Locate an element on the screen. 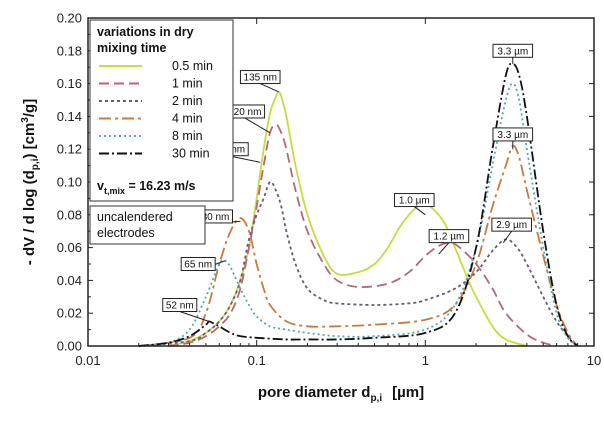 This screenshot has height=421, width=604. x-axis-title-unit: [µm] is located at coordinates (408, 392).